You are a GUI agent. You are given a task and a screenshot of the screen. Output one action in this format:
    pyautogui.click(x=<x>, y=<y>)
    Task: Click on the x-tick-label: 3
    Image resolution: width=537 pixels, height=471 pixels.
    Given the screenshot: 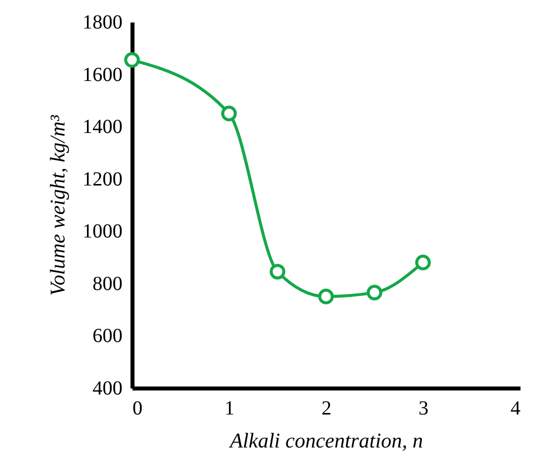 What is the action you would take?
    pyautogui.click(x=423, y=409)
    